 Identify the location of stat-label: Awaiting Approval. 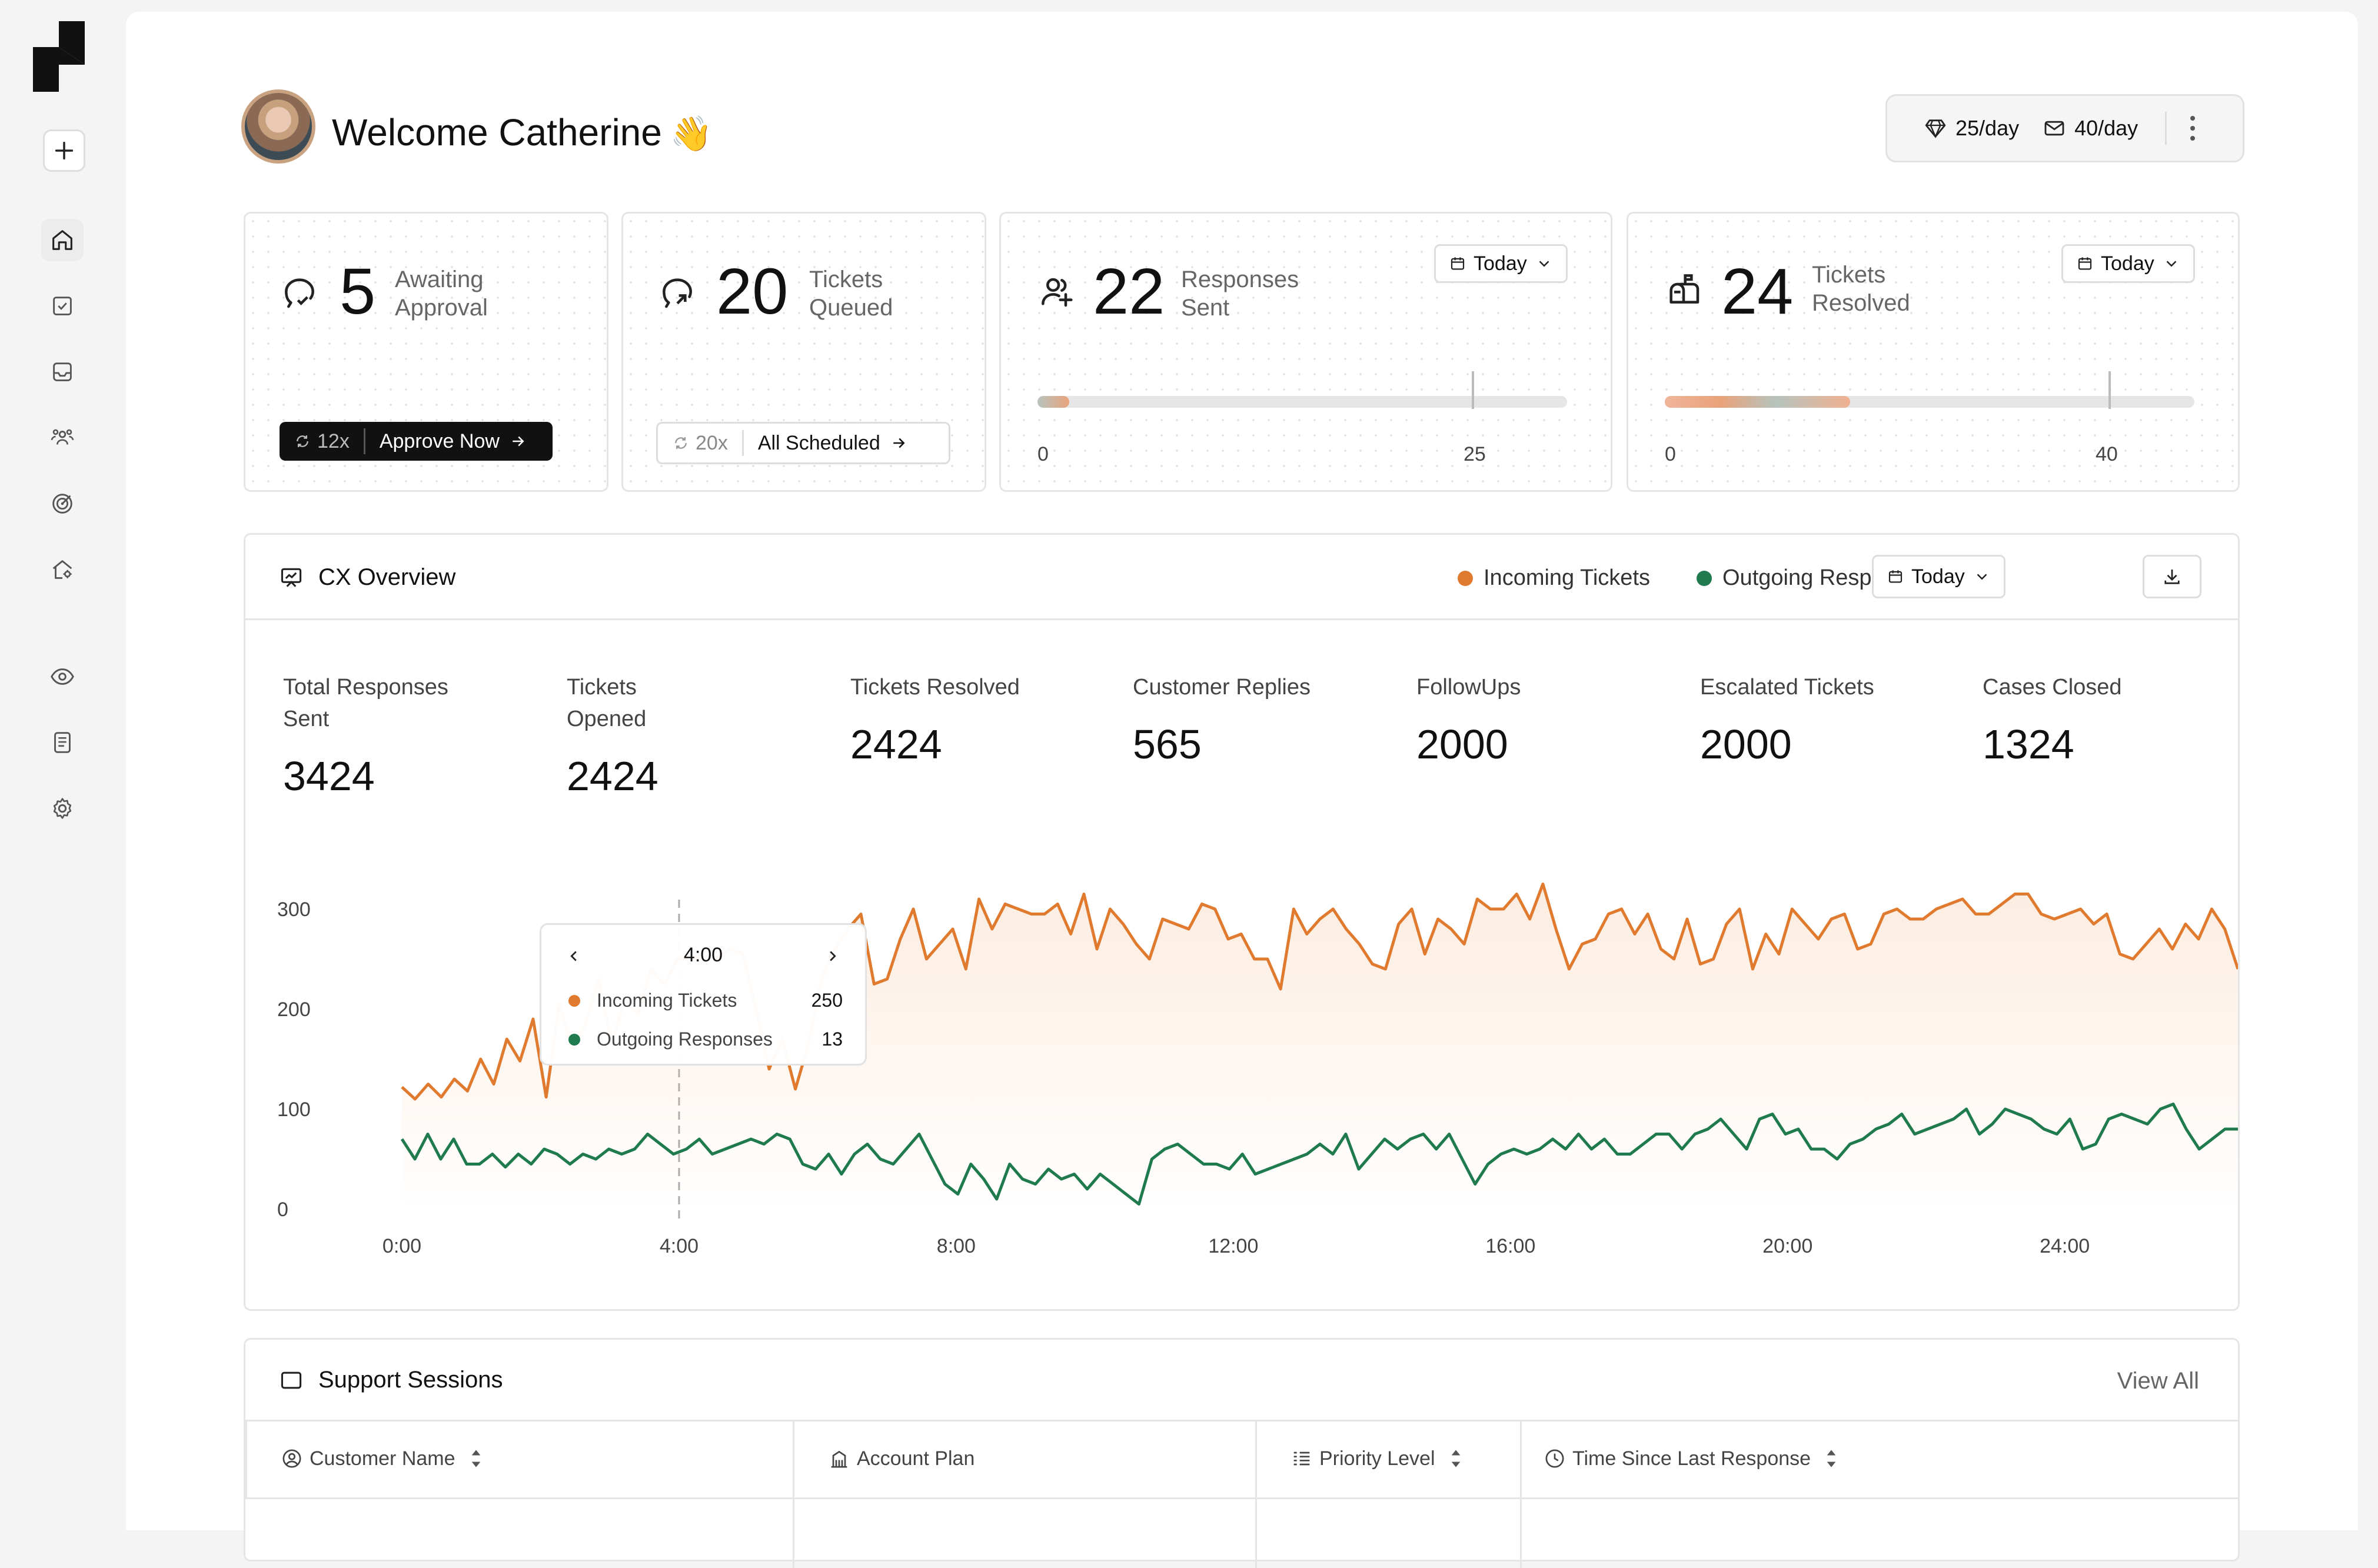
(442, 294).